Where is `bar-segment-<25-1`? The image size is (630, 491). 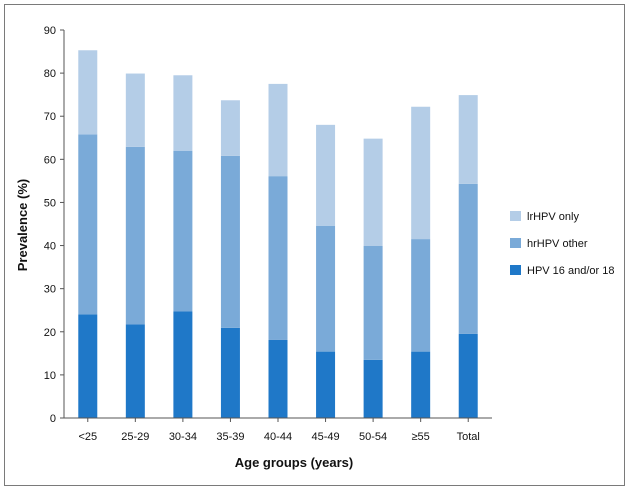
bar-segment-<25-1 is located at coordinates (88, 224).